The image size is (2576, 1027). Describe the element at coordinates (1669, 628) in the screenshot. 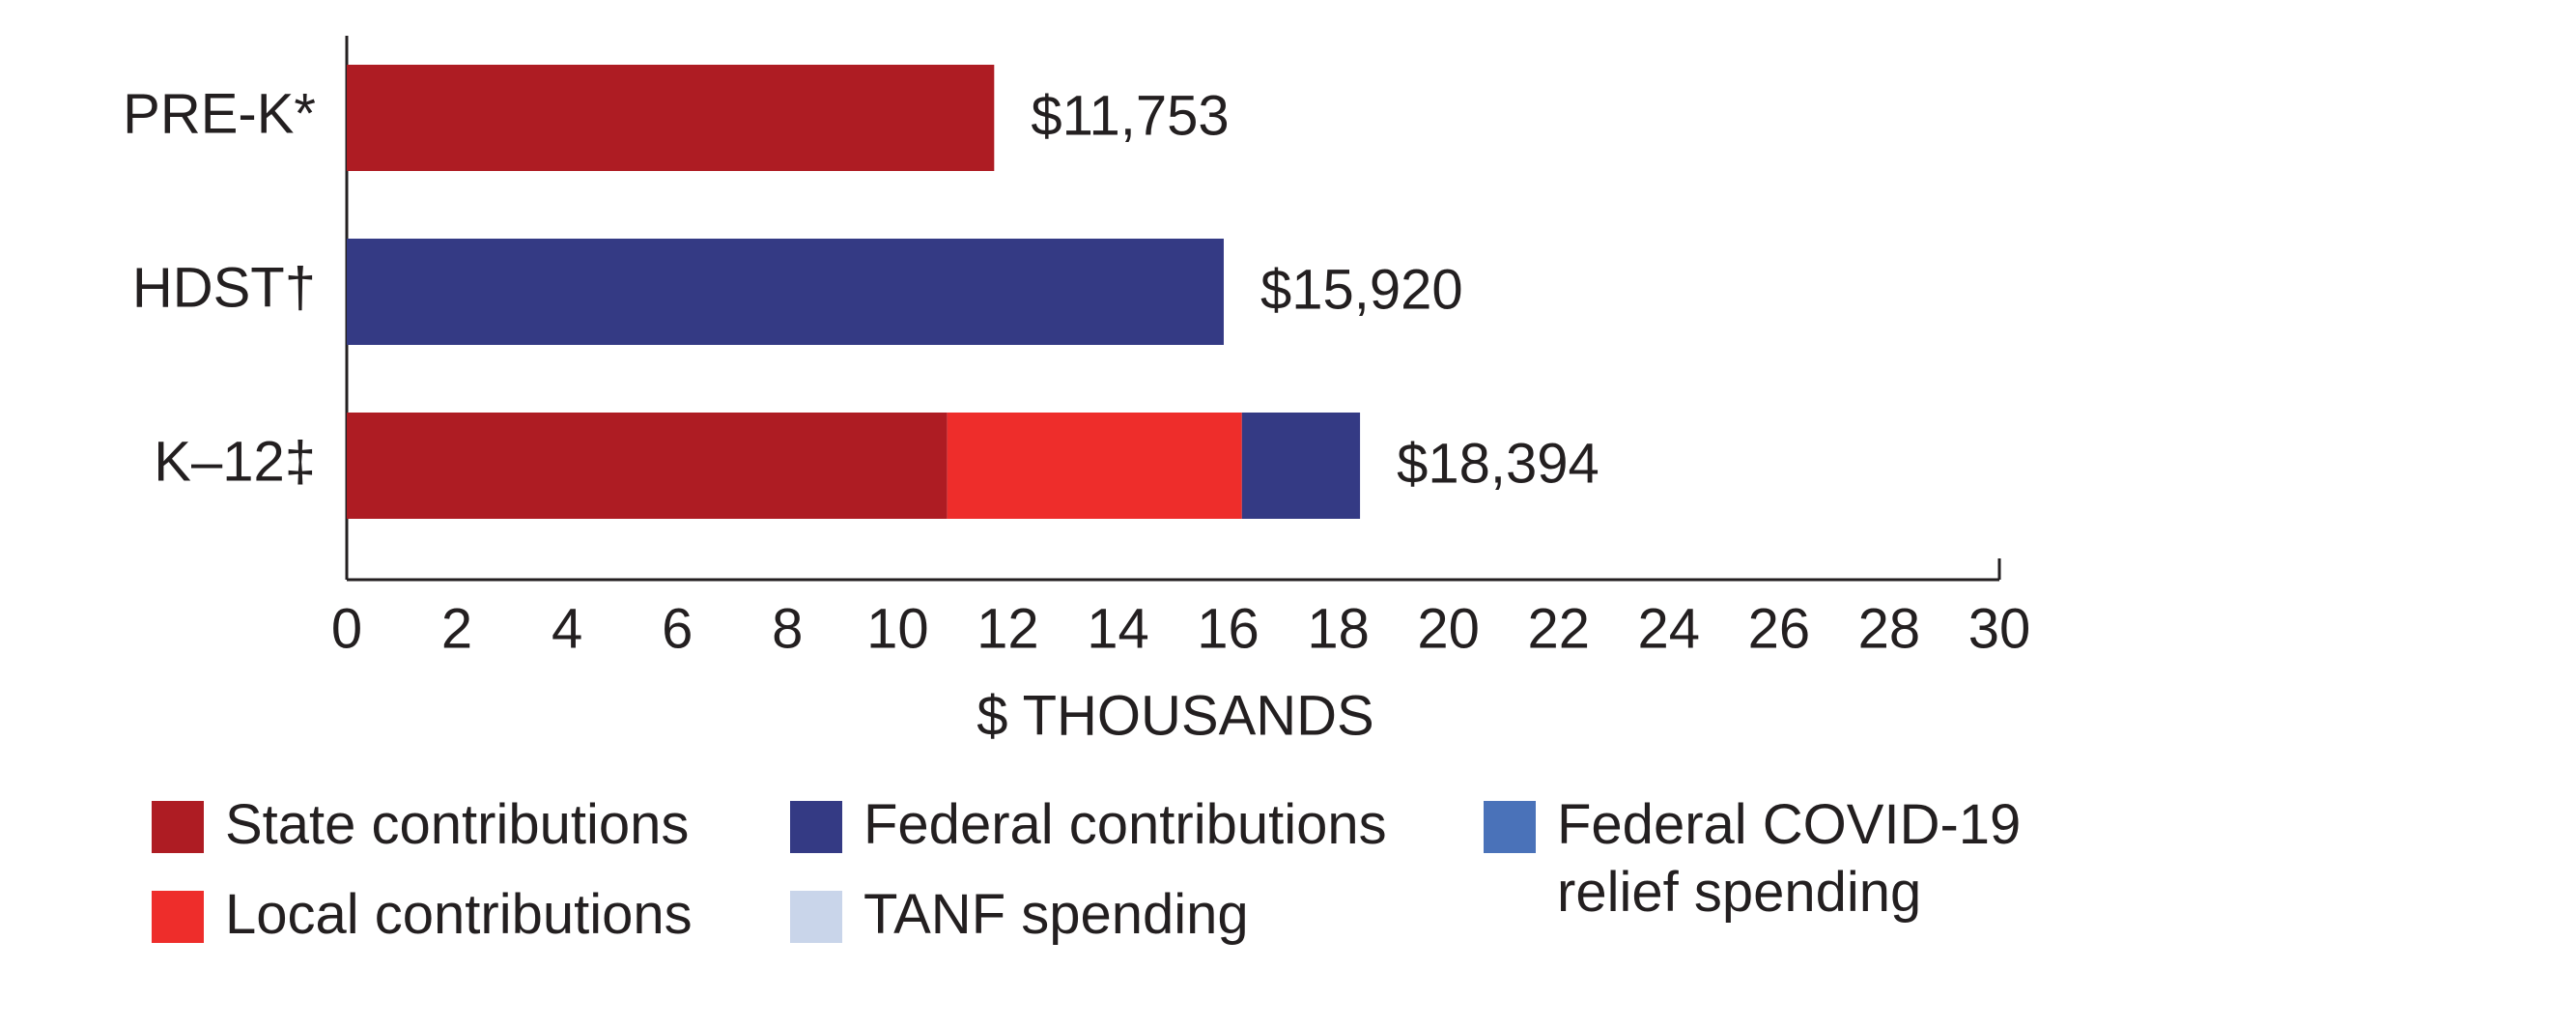

I see `x-tick-label: 24` at that location.